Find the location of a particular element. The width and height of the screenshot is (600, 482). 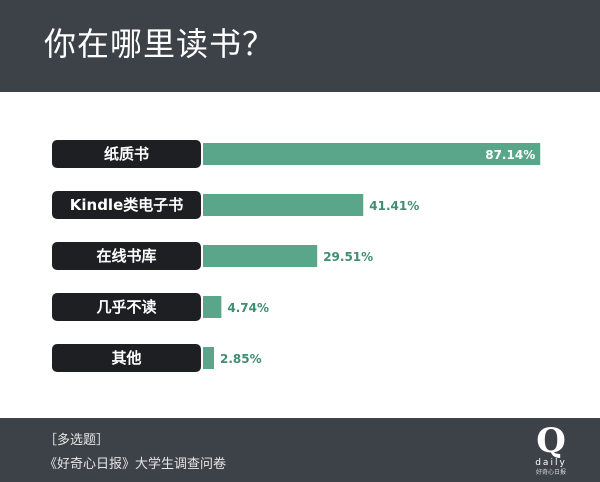

logo-subtitle: 好奇心日报 is located at coordinates (550, 472).